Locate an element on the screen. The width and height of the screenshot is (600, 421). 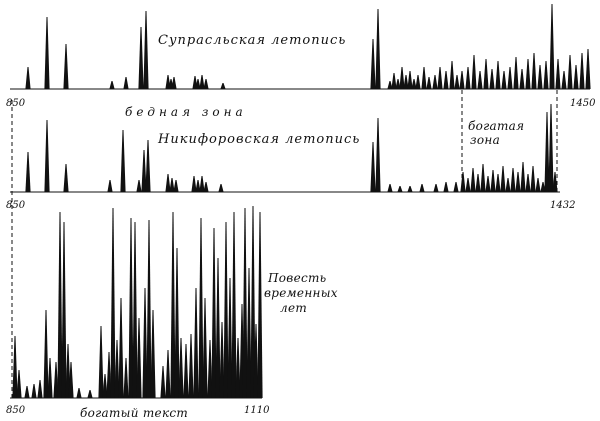
annotation-rich-text: богатый текст is located at coordinates (134, 413).